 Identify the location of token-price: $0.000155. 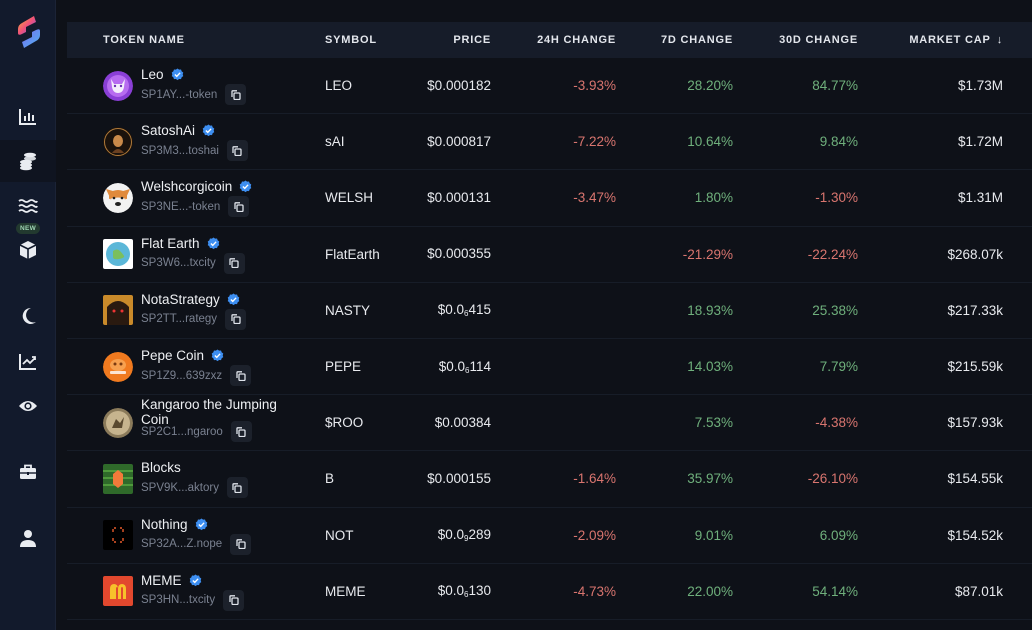
(444, 479).